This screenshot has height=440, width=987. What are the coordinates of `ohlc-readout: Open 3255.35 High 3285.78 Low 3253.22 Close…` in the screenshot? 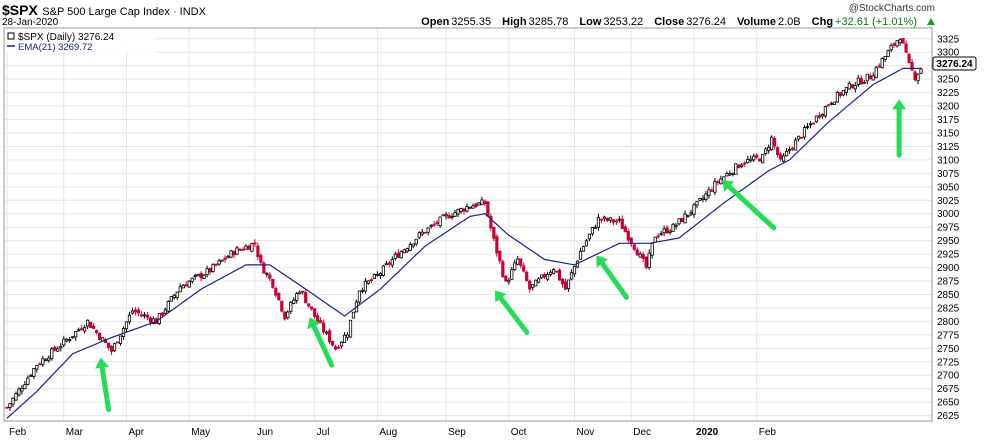 It's located at (678, 22).